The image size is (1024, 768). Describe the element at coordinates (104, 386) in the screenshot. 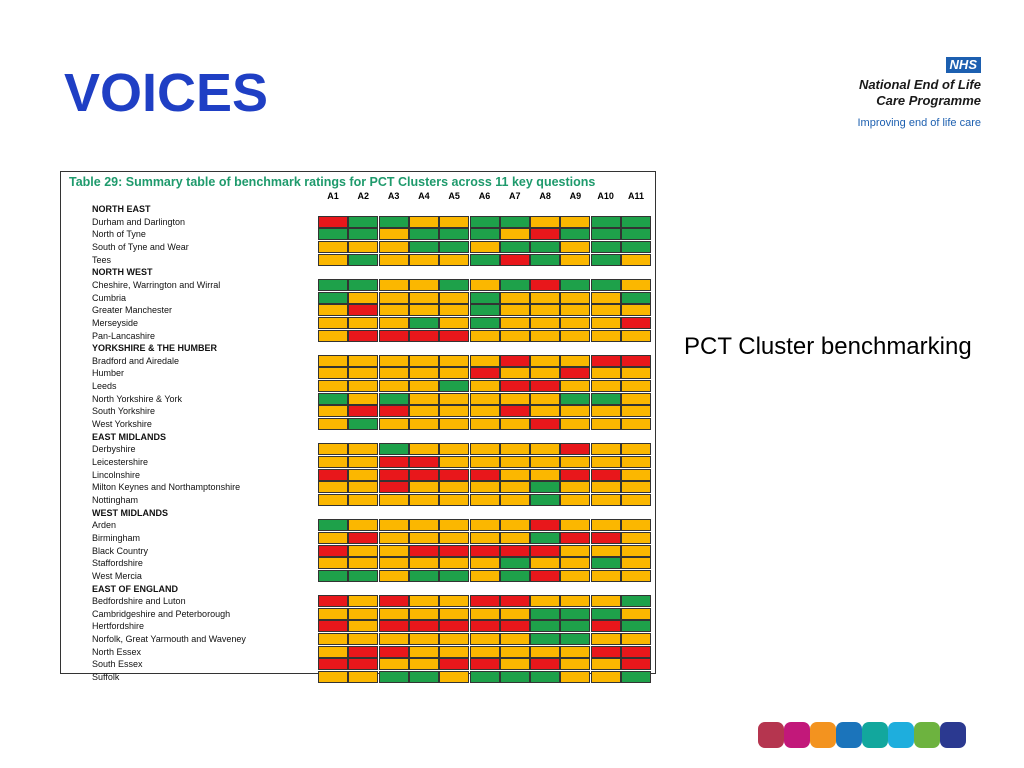

I see `cluster-label: Leeds` at that location.